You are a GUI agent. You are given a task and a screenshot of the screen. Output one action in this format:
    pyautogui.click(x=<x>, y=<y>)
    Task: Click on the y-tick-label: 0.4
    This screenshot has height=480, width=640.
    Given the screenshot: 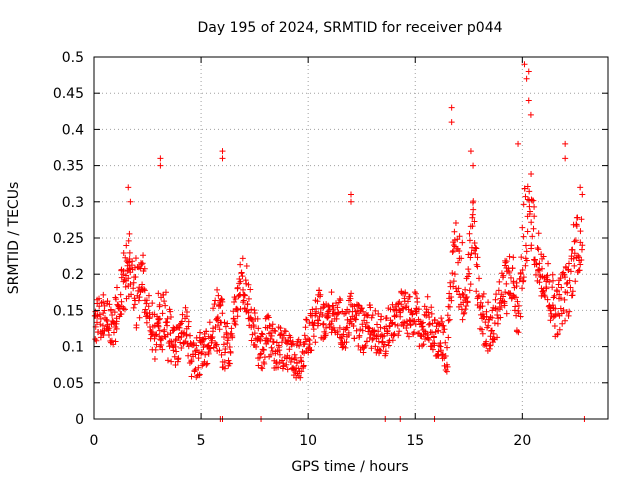 What is the action you would take?
    pyautogui.click(x=73, y=130)
    